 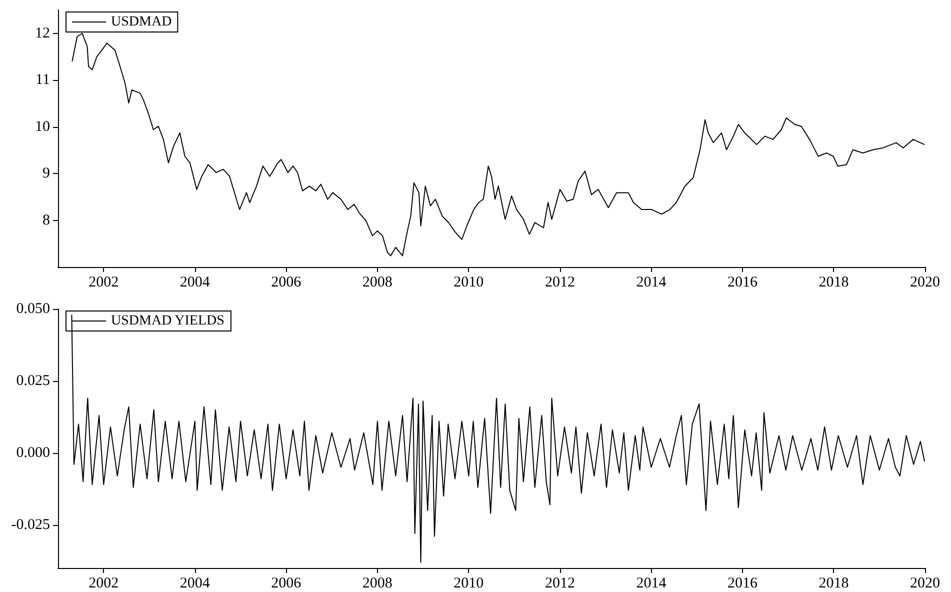 I want to click on y-tick-label: 0.025, so click(x=33, y=380).